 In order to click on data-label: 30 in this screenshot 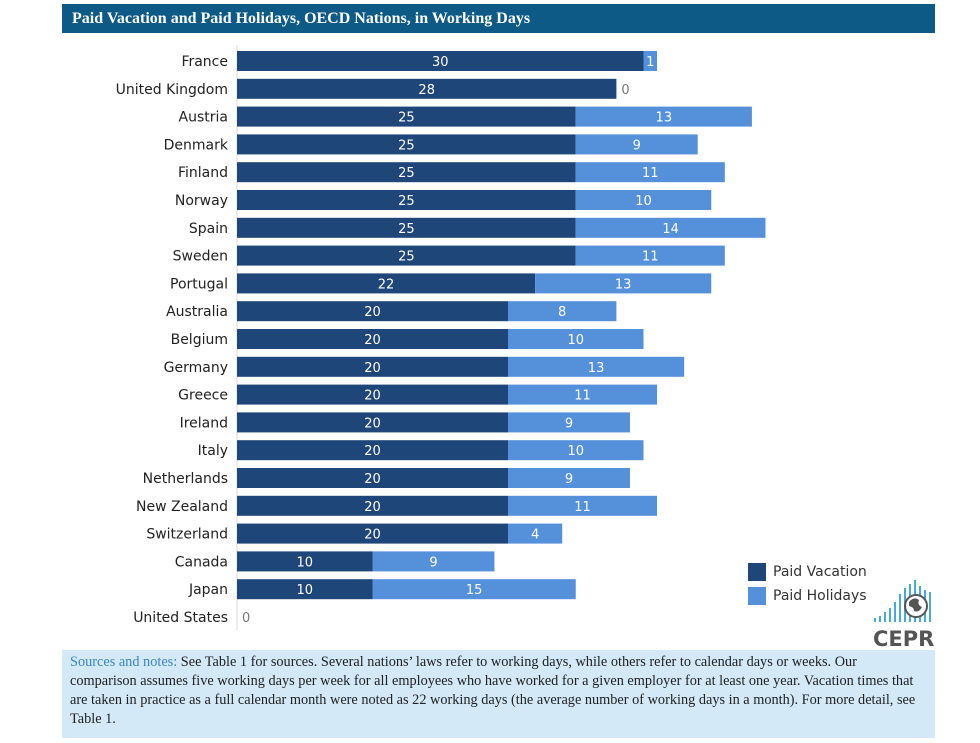, I will do `click(440, 62)`.